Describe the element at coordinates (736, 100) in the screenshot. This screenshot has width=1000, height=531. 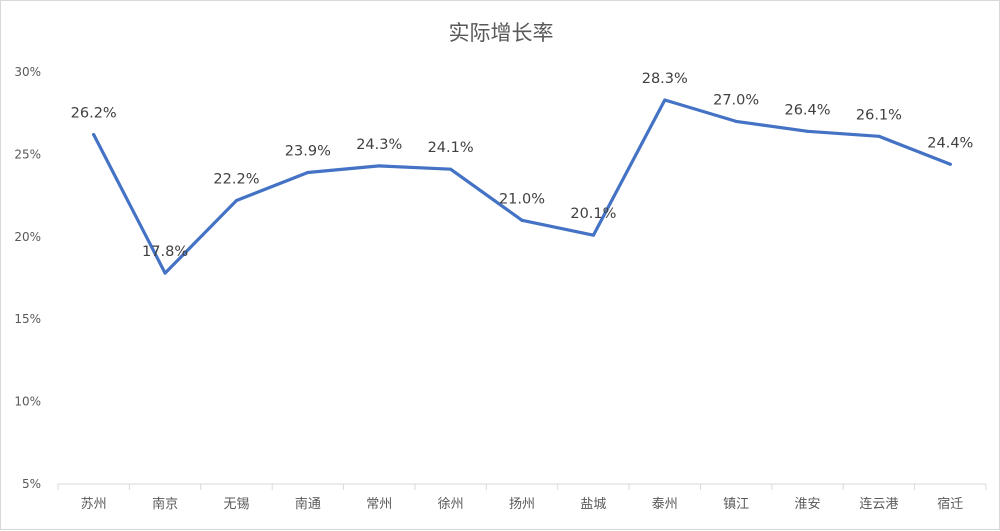
I see `data-label: 27.0%` at that location.